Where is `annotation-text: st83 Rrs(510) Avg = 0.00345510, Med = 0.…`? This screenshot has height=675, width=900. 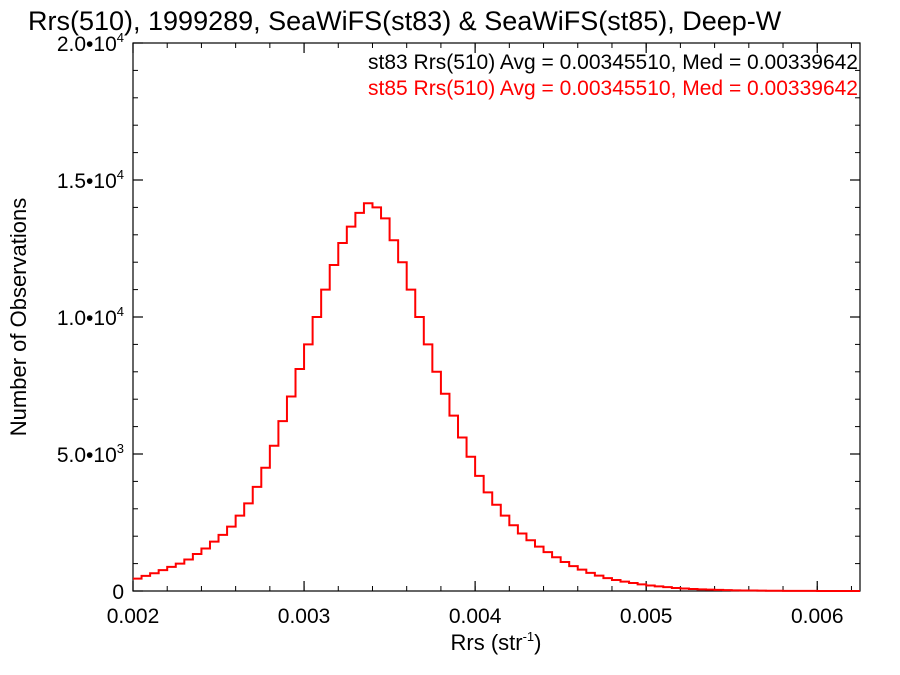
annotation-text: st83 Rrs(510) Avg = 0.00345510, Med = 0.… is located at coordinates (613, 62).